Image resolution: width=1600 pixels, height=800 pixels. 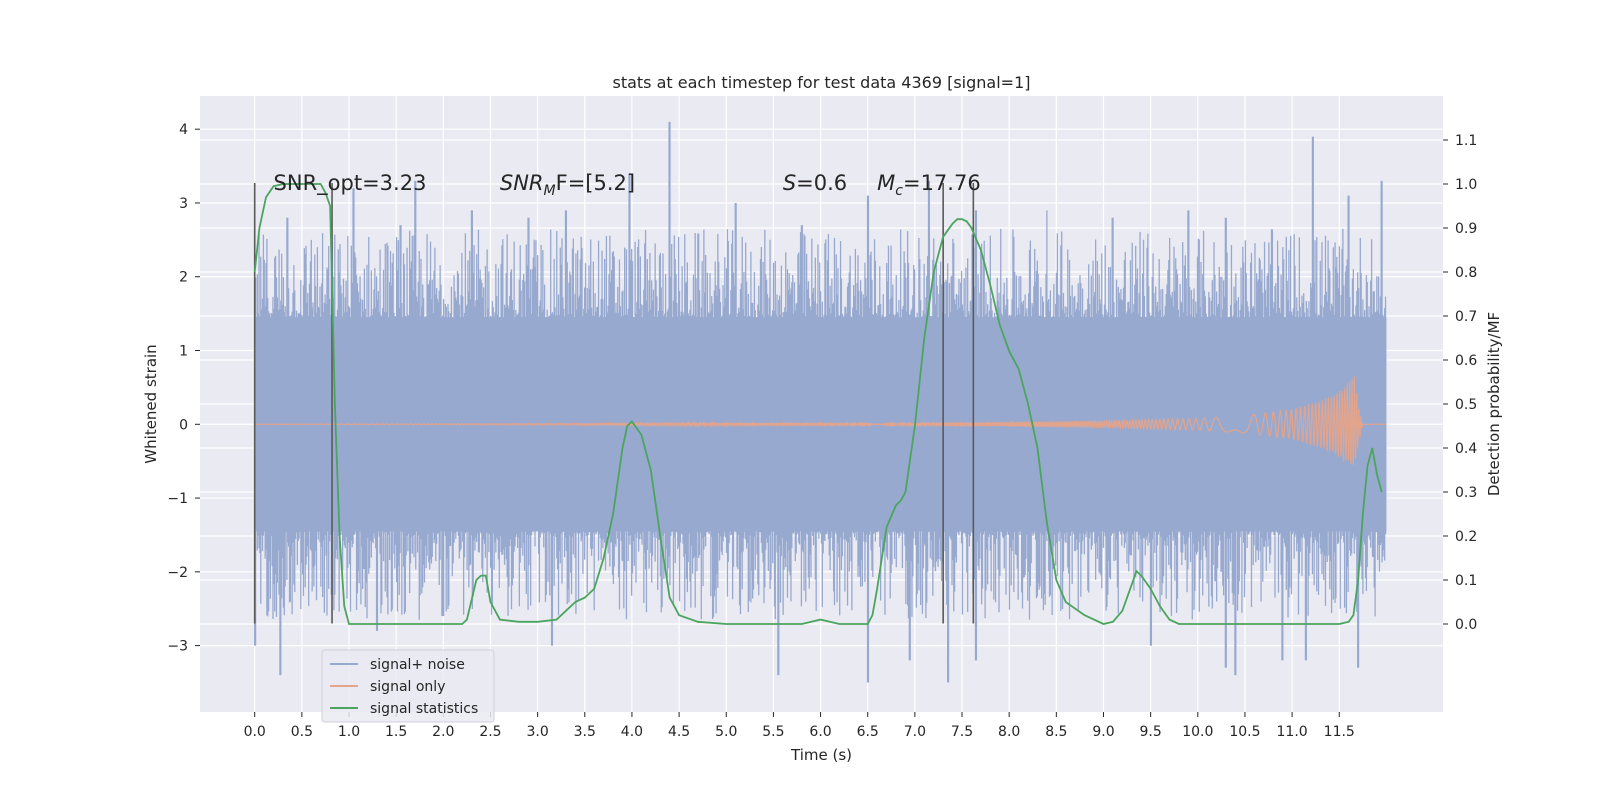 What do you see at coordinates (183, 388) in the screenshot?
I see `y-axis-ticks: −3 −2 −1 0 1 2 3 4` at bounding box center [183, 388].